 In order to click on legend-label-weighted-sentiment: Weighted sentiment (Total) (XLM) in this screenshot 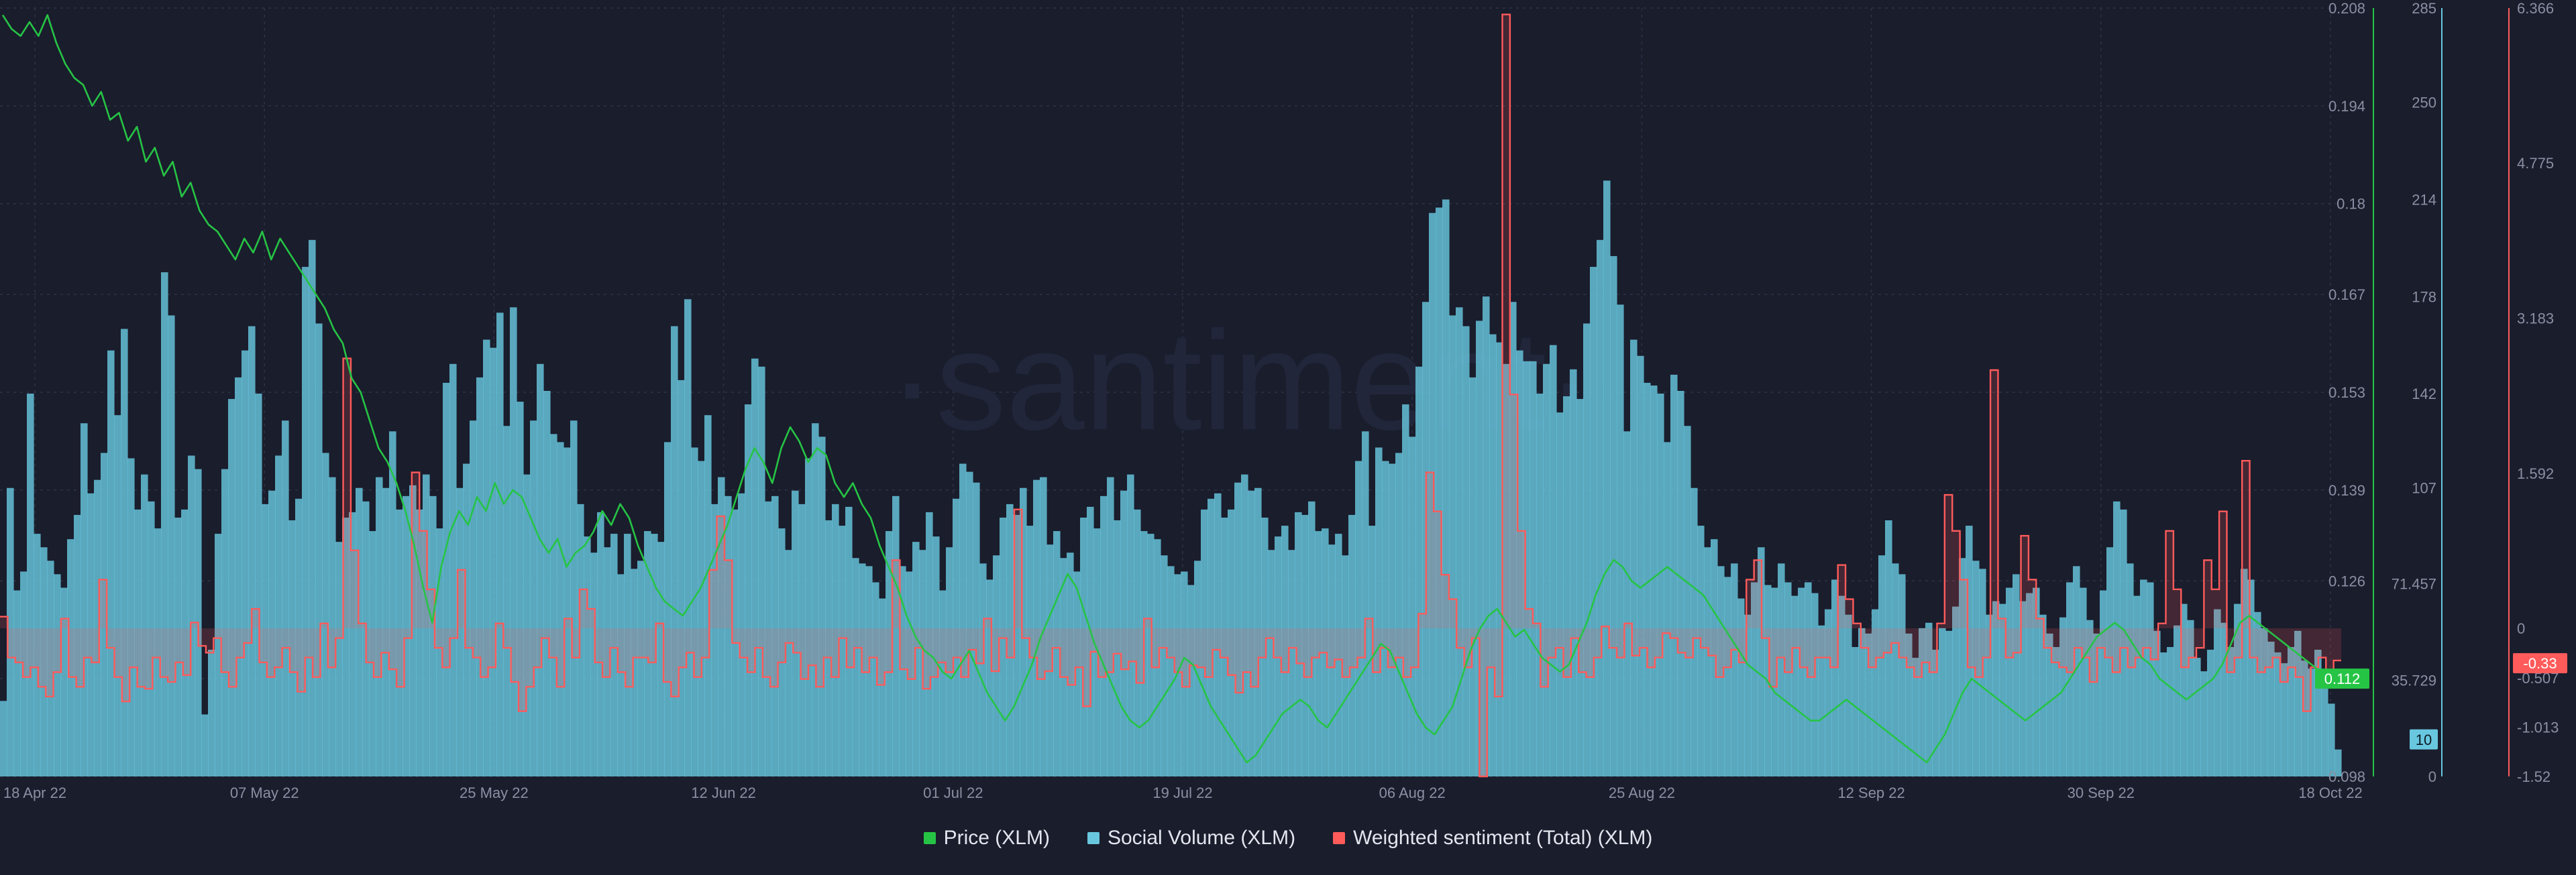, I will do `click(1503, 838)`.